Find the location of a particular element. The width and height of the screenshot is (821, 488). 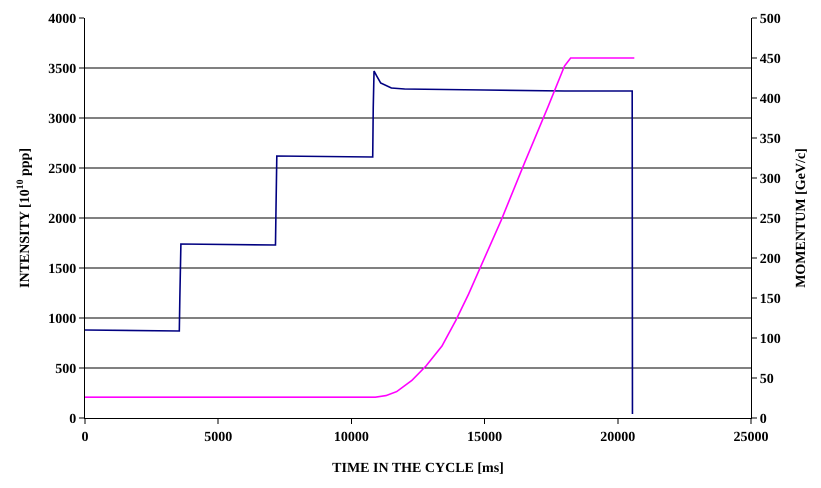

x-tick-label: 10000 is located at coordinates (351, 437).